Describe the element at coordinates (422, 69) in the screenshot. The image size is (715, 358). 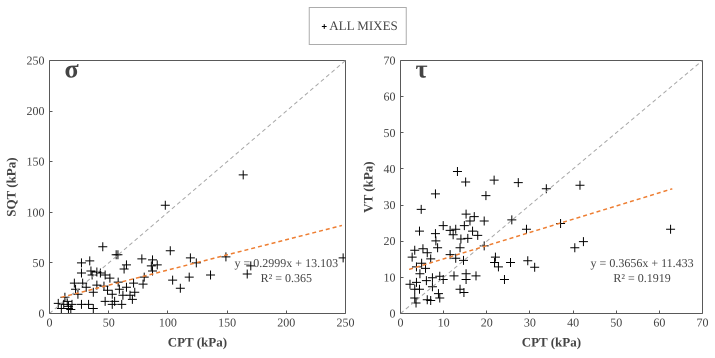
I see `chart-title: τ` at that location.